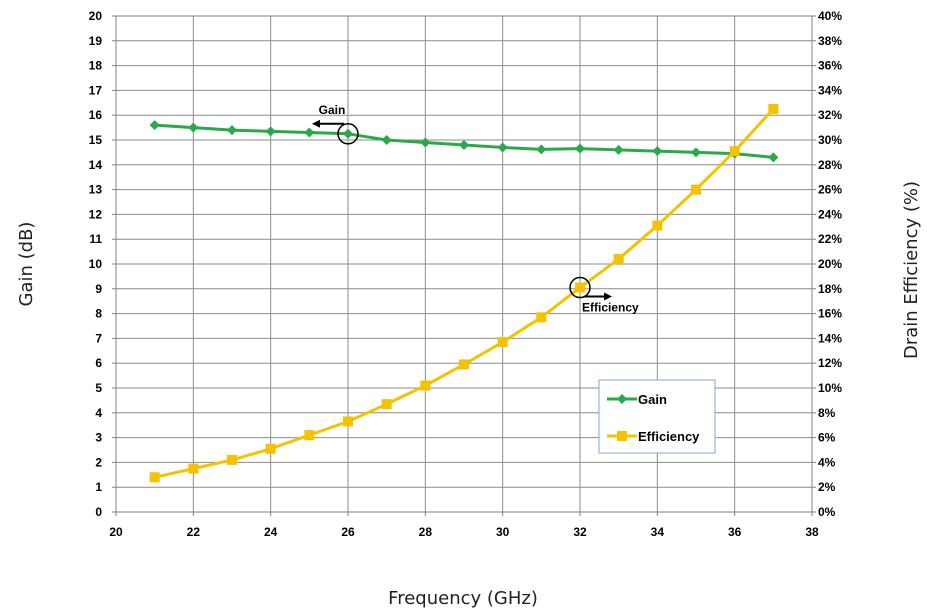  I want to click on y2-tick-label: 20%, so click(830, 264).